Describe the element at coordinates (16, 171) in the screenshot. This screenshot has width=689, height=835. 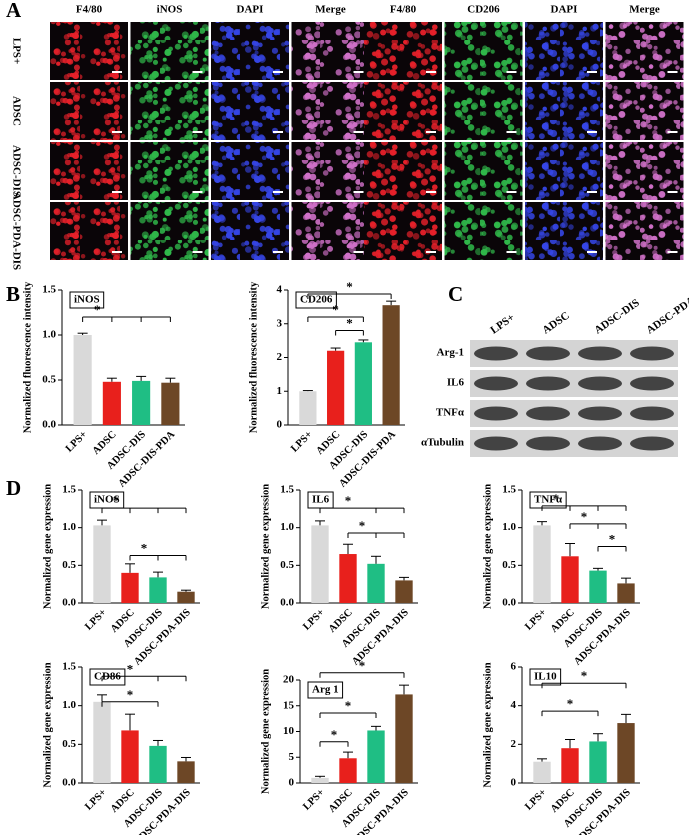
I see `row-label: ADSC-DIS` at that location.